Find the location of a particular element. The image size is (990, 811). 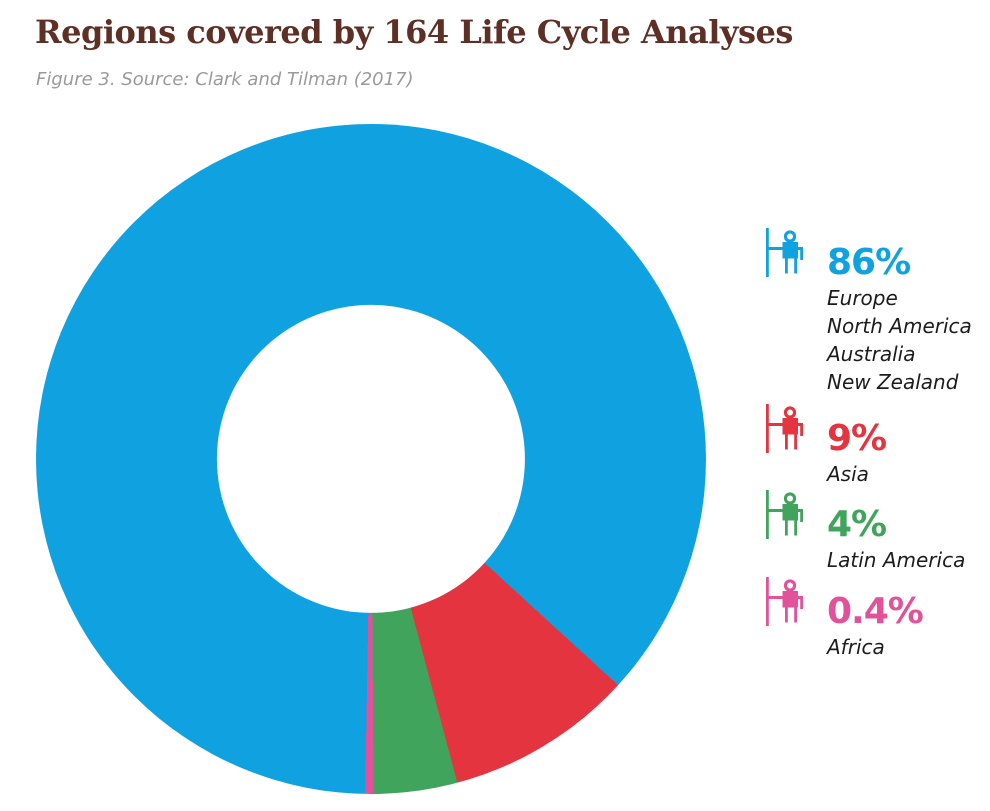

donut-hole is located at coordinates (371, 459).